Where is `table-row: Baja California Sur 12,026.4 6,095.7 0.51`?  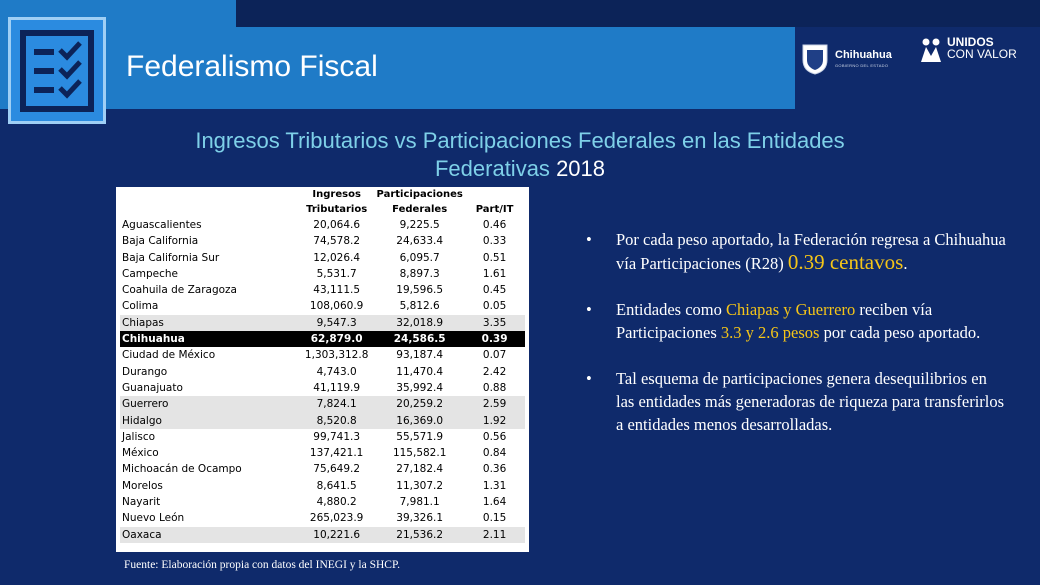
table-row: Baja California Sur 12,026.4 6,095.7 0.51 is located at coordinates (322, 258).